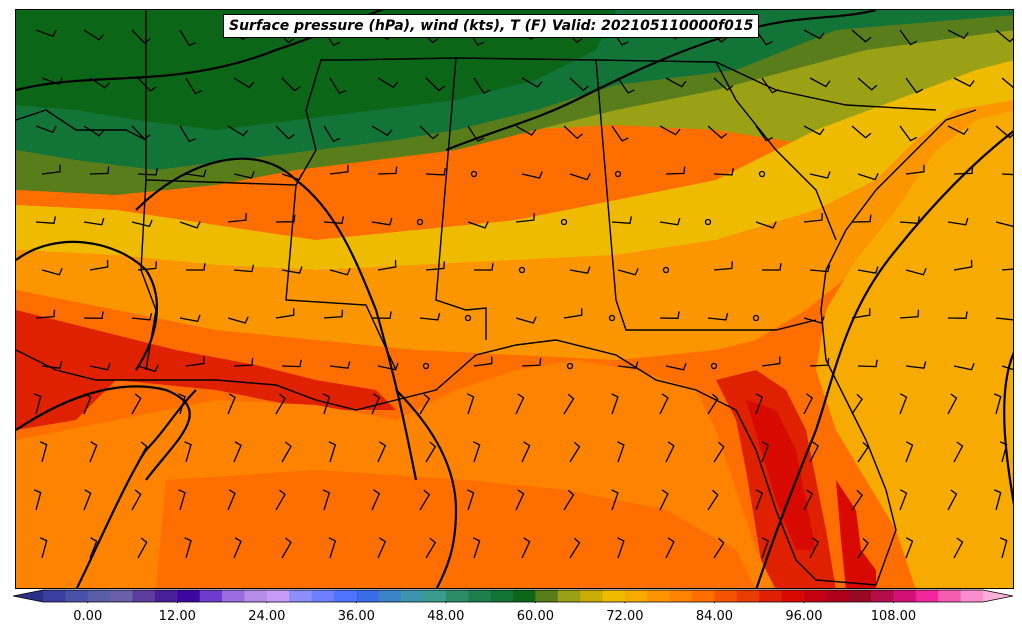 This screenshot has width=1022, height=633. What do you see at coordinates (177, 616) in the screenshot?
I see `colorbar-tick-label: 12.00` at bounding box center [177, 616].